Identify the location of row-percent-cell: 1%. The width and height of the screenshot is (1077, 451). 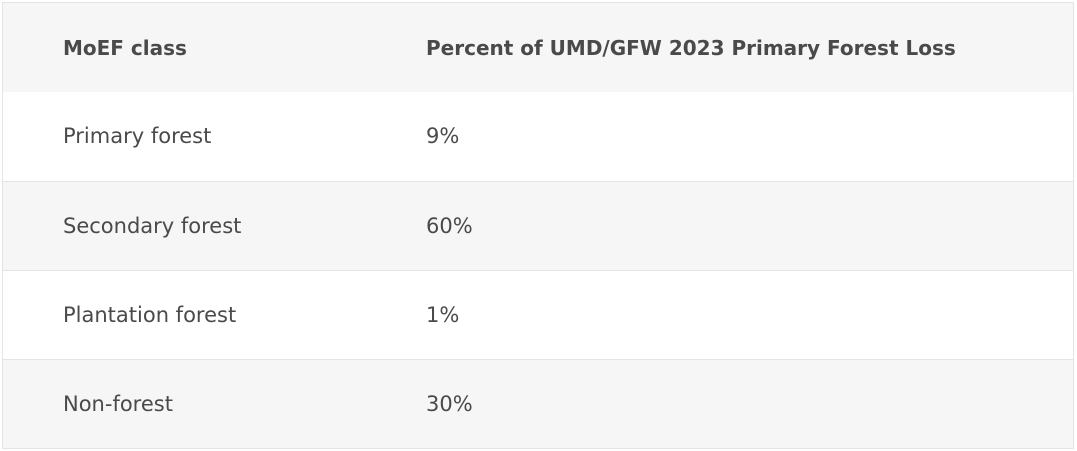
(749, 314).